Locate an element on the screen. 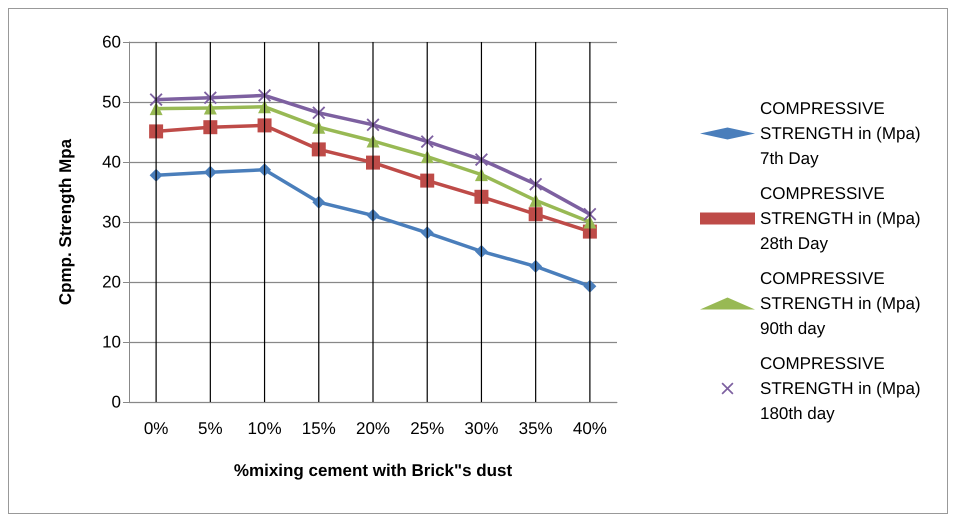 The image size is (958, 524). y-tick-label: 40 is located at coordinates (111, 162).